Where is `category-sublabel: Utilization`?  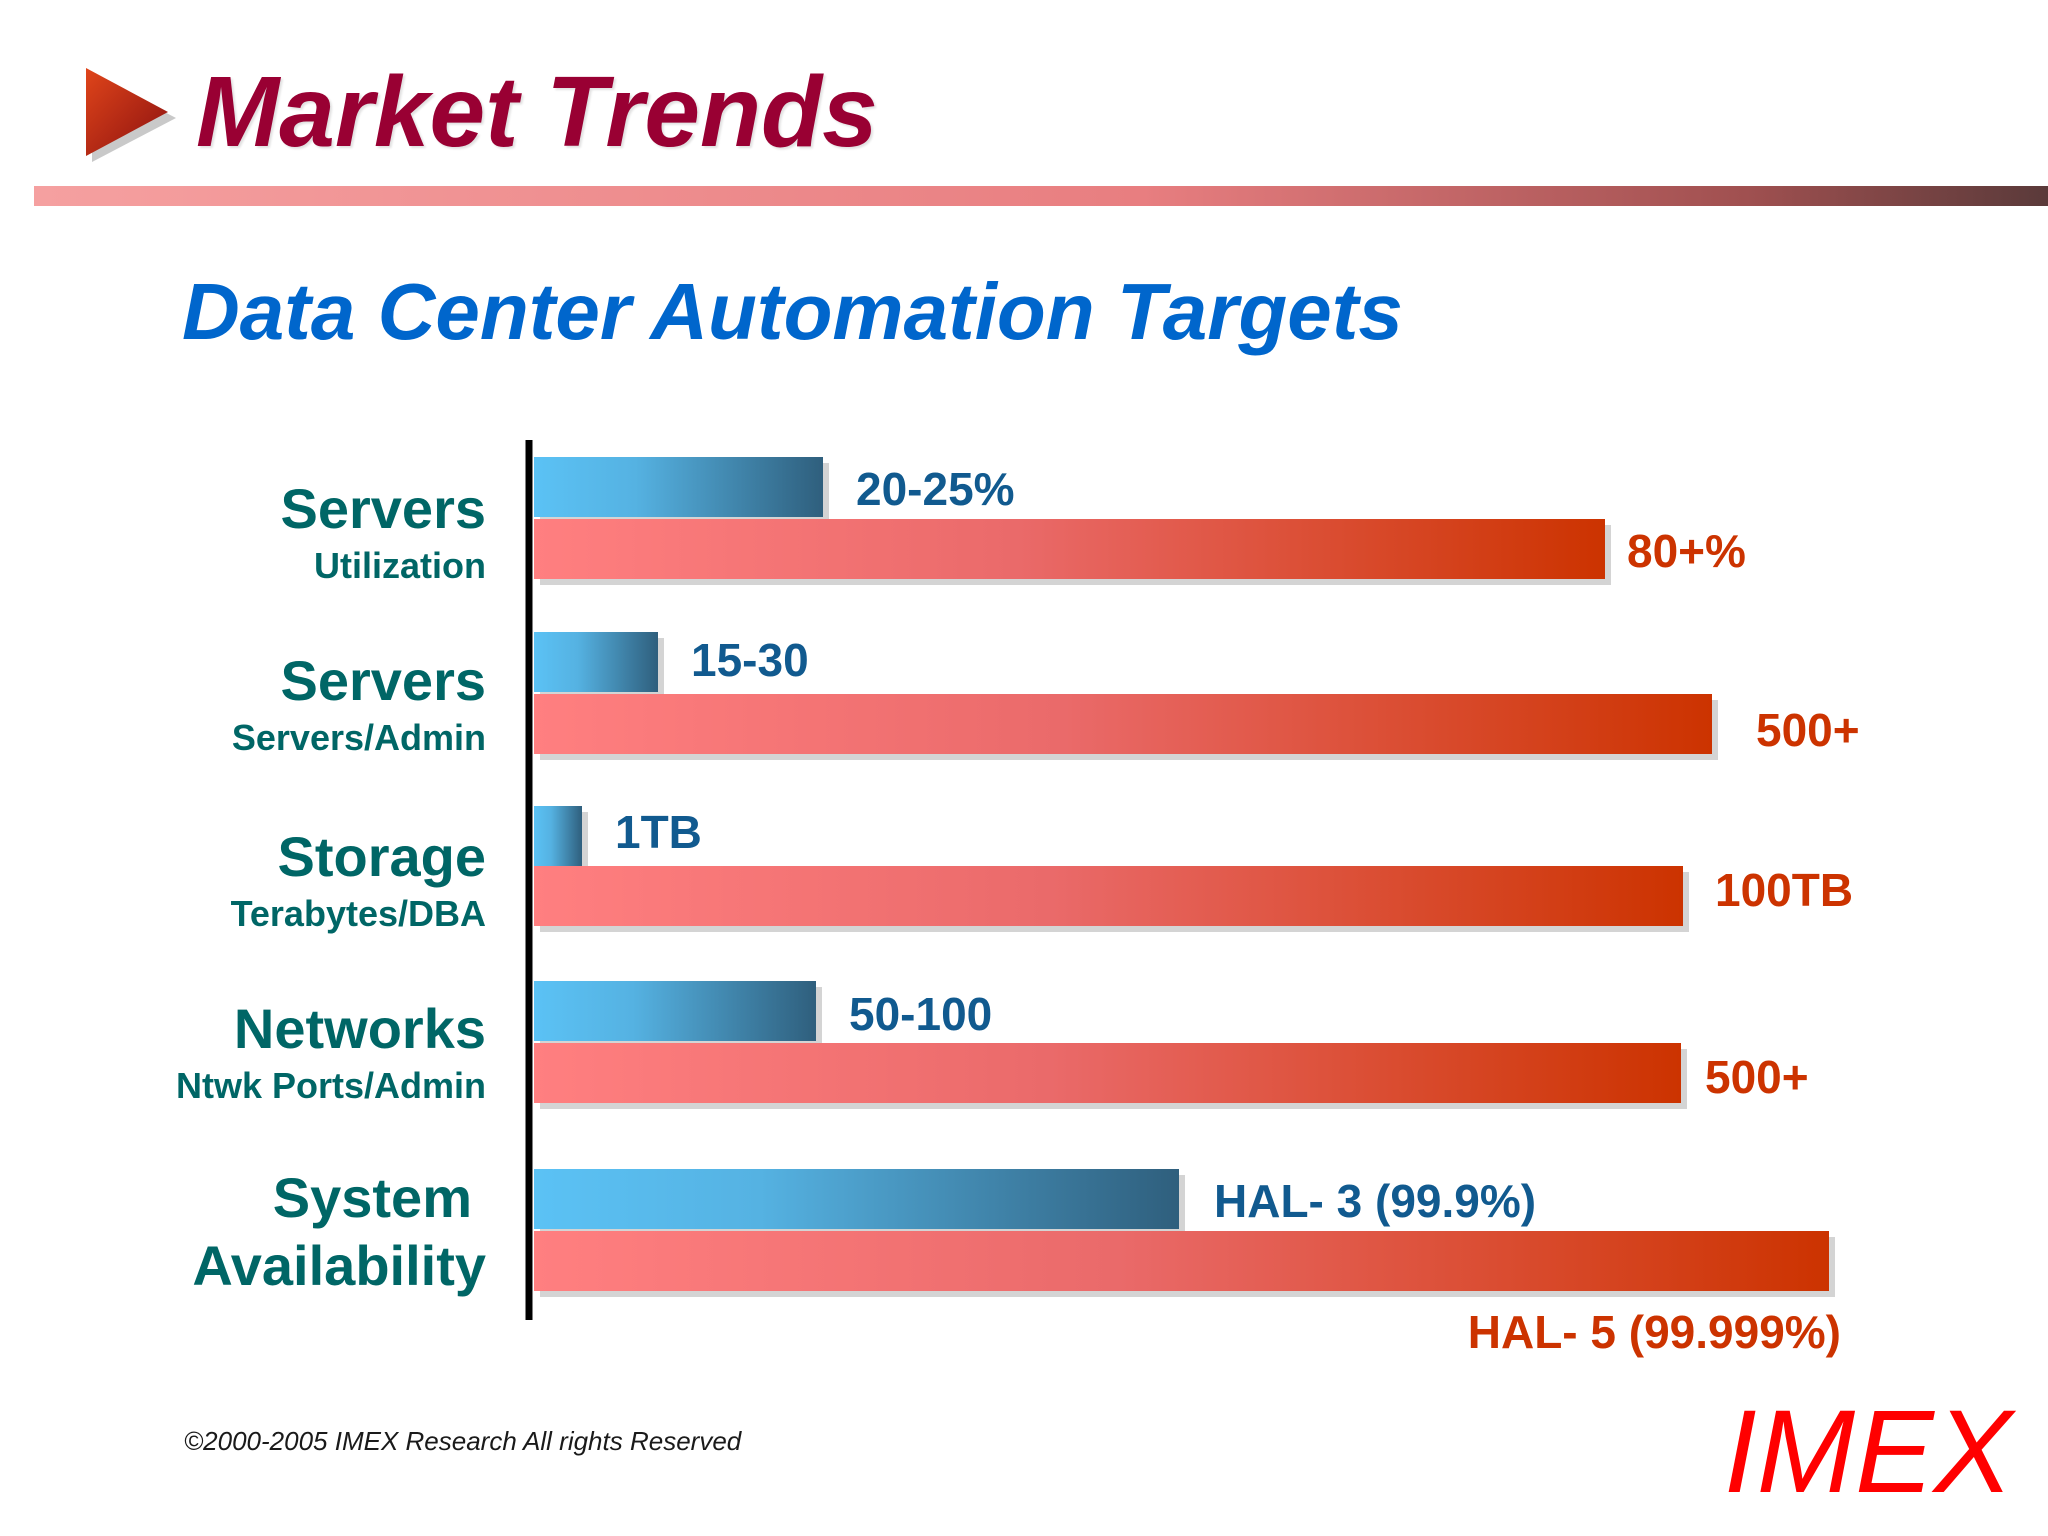
category-sublabel: Utilization is located at coordinates (400, 565).